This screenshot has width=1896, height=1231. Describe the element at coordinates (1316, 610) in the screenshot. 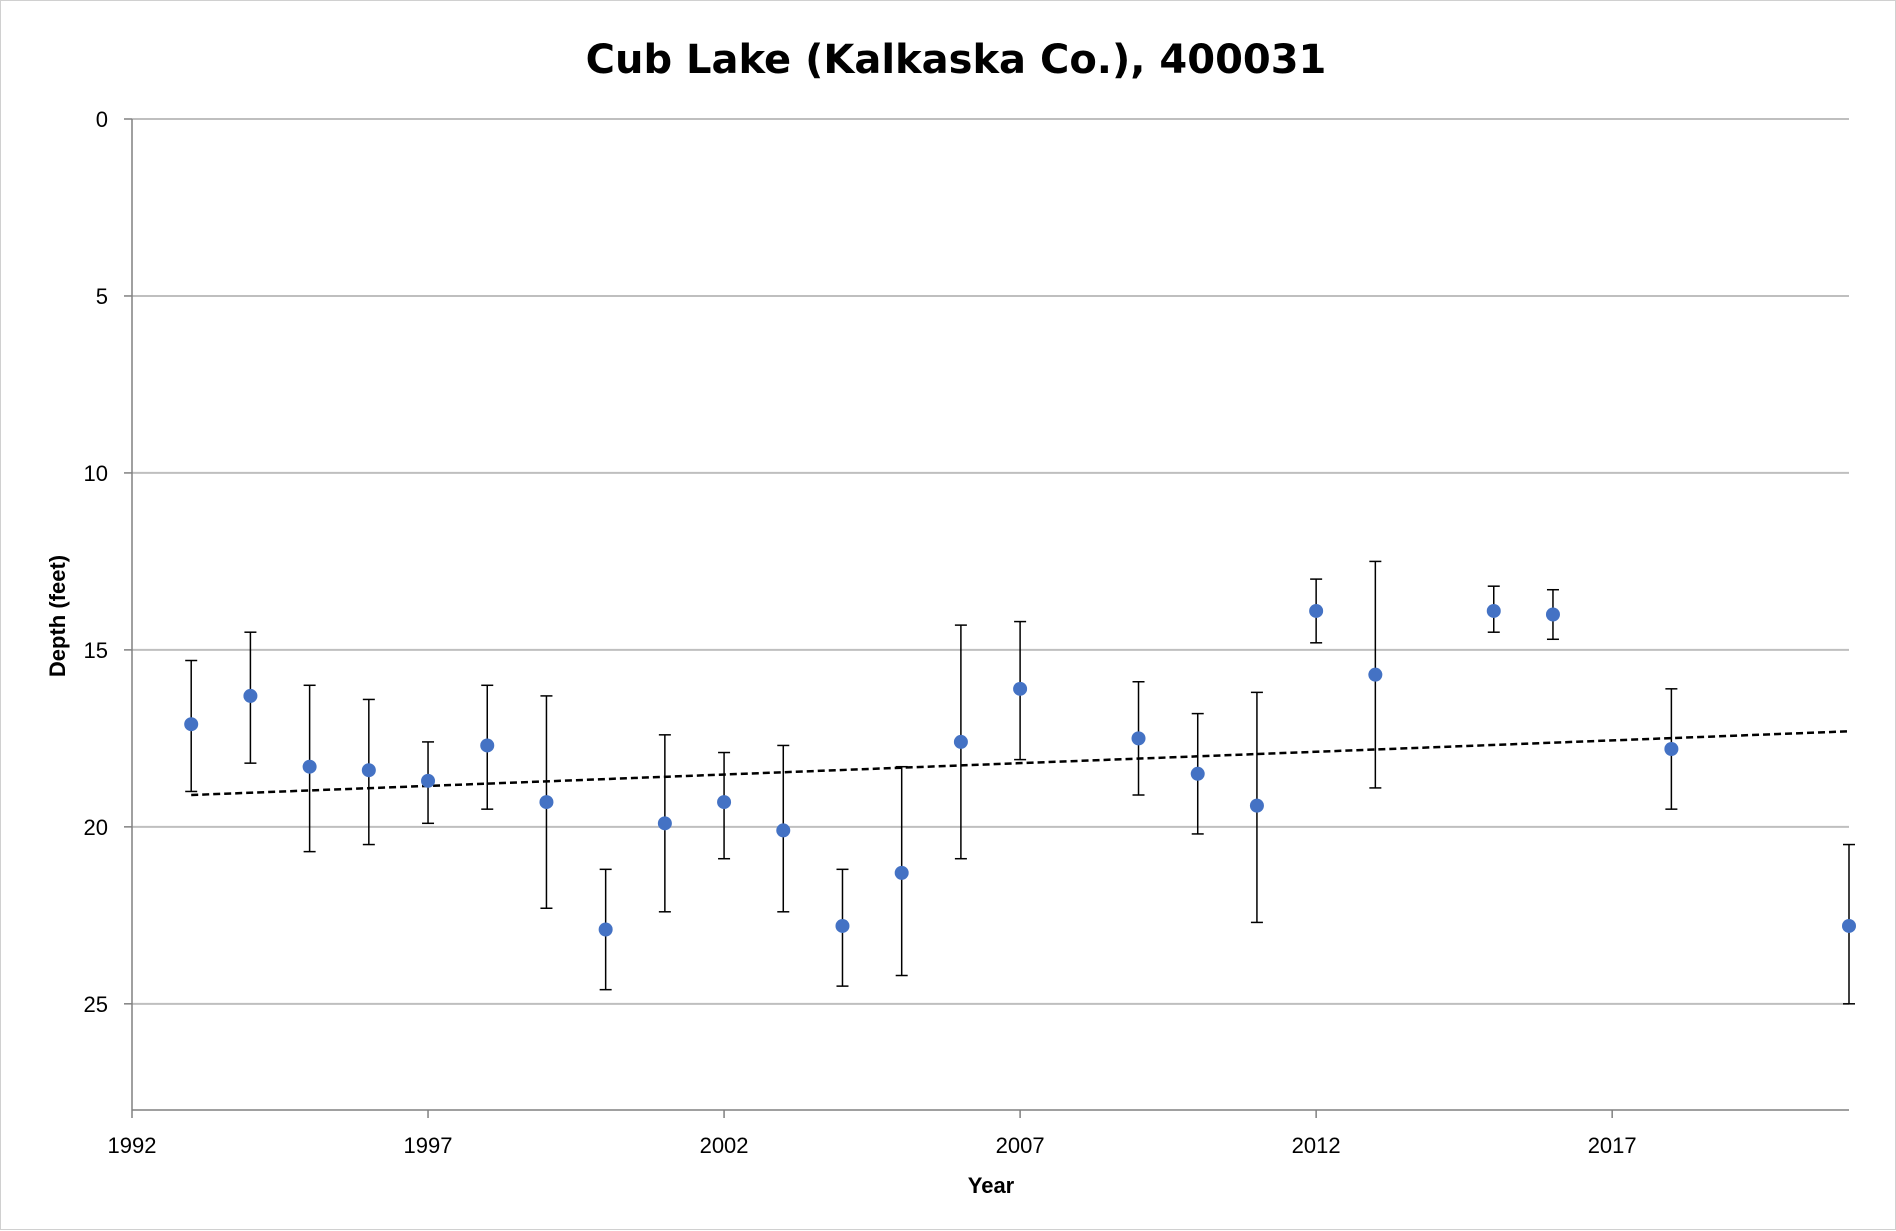

I see `data-point-2012` at that location.